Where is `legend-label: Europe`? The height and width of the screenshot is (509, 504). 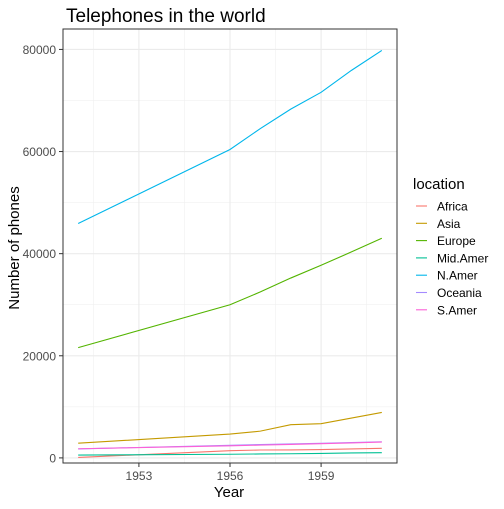
legend-label: Europe is located at coordinates (456, 241).